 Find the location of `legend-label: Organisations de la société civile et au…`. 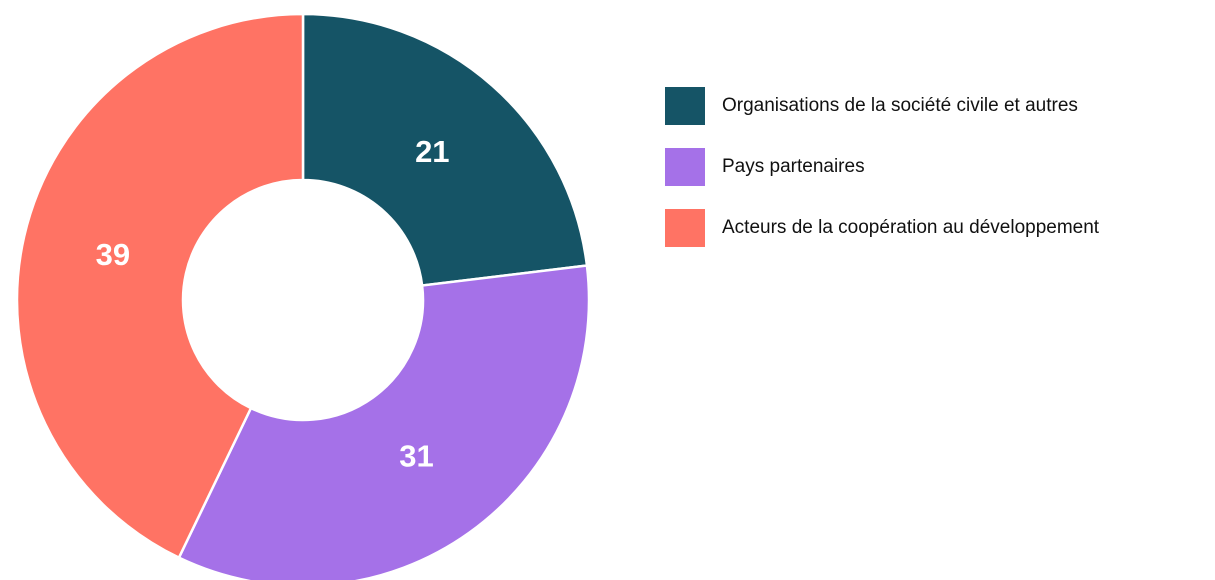

legend-label: Organisations de la société civile et au… is located at coordinates (900, 105).